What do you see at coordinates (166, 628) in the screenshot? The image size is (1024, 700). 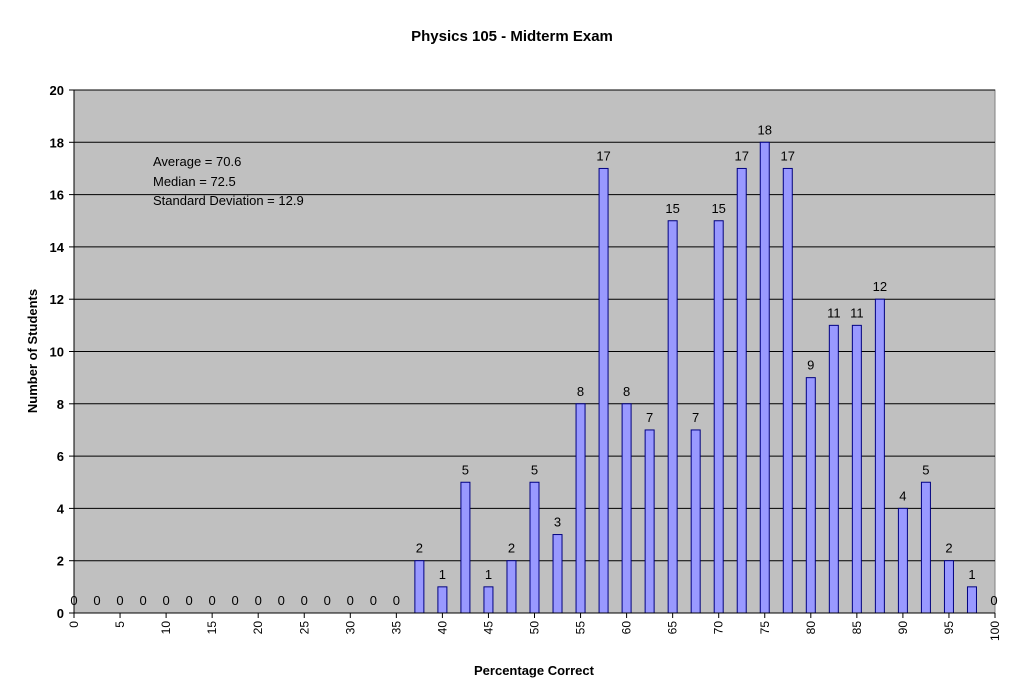 I see `x-tick-label: 10` at bounding box center [166, 628].